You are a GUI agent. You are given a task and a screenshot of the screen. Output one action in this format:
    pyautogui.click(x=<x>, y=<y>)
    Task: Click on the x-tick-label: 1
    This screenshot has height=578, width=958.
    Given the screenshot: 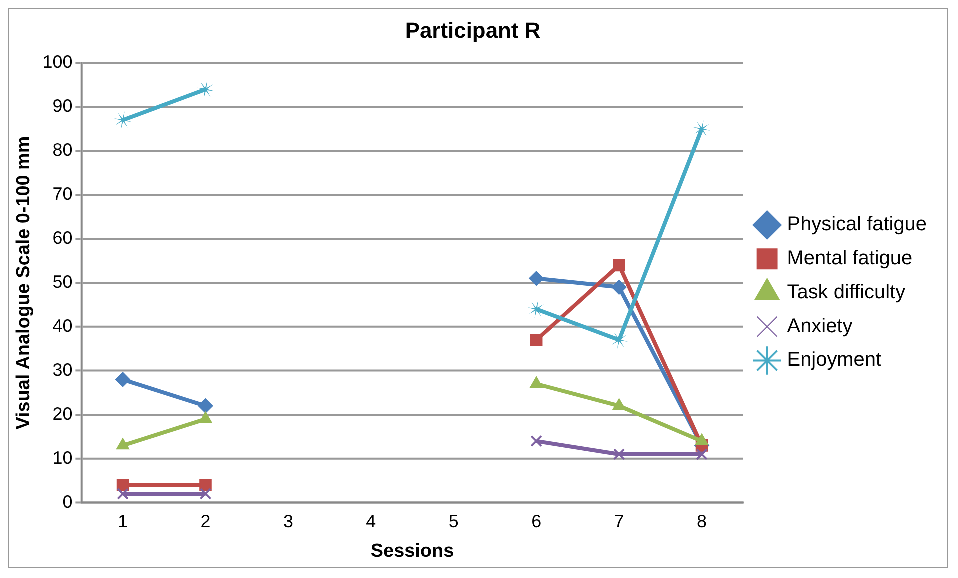 What is the action you would take?
    pyautogui.click(x=123, y=522)
    